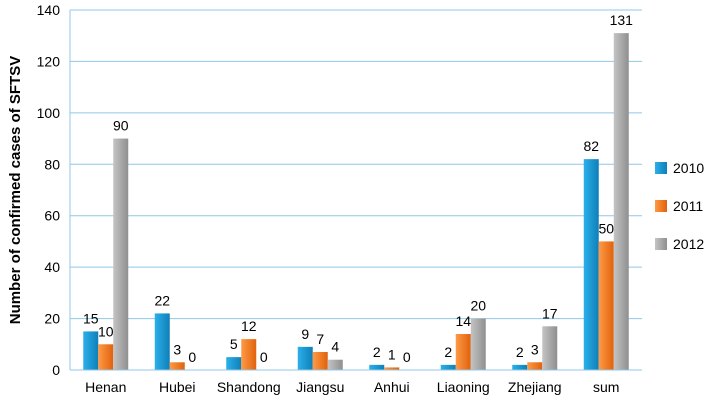  What do you see at coordinates (463, 352) in the screenshot?
I see `bar-2011-Liaoning` at bounding box center [463, 352].